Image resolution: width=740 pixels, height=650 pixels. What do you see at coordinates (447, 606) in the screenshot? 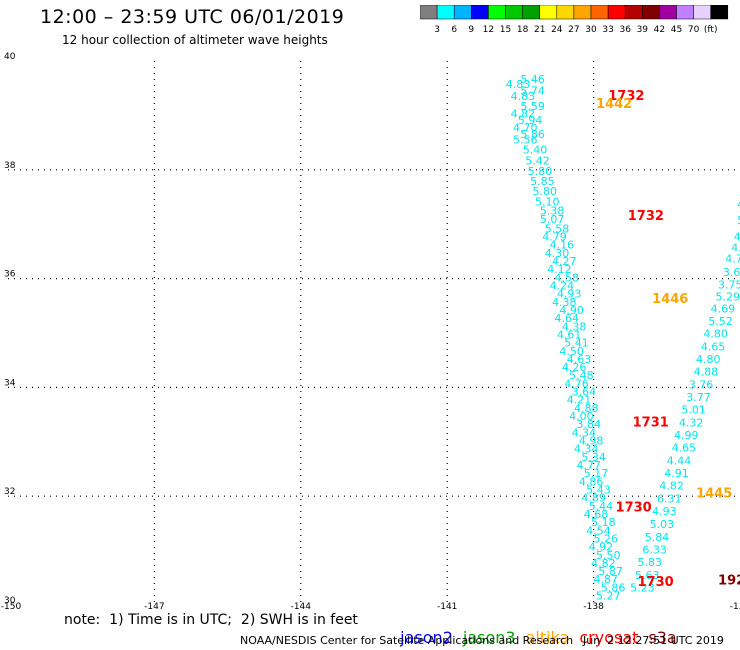
I see `lon-tick-label: -141` at bounding box center [447, 606].